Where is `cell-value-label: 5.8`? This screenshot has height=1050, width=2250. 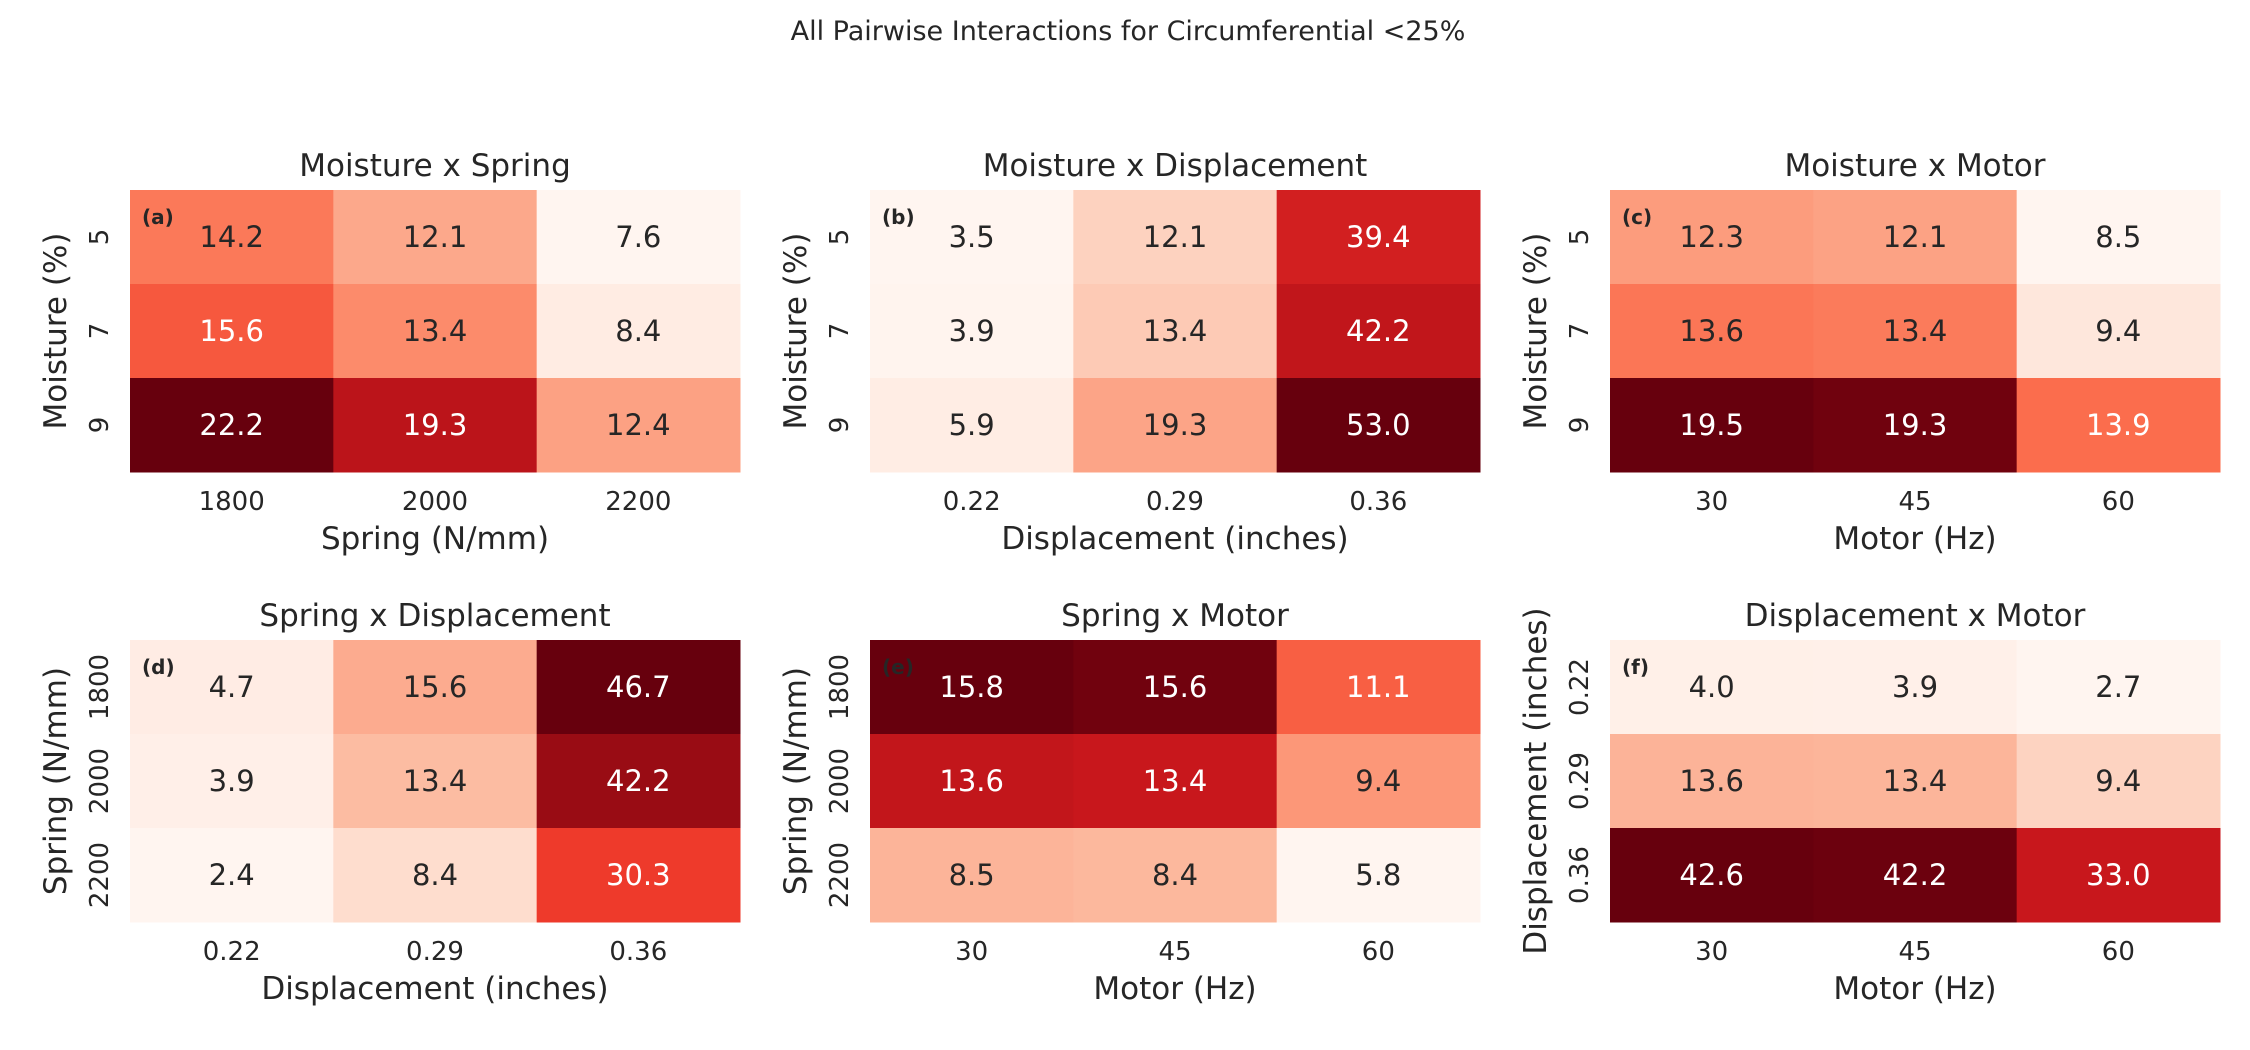 cell-value-label: 5.8 is located at coordinates (1378, 875).